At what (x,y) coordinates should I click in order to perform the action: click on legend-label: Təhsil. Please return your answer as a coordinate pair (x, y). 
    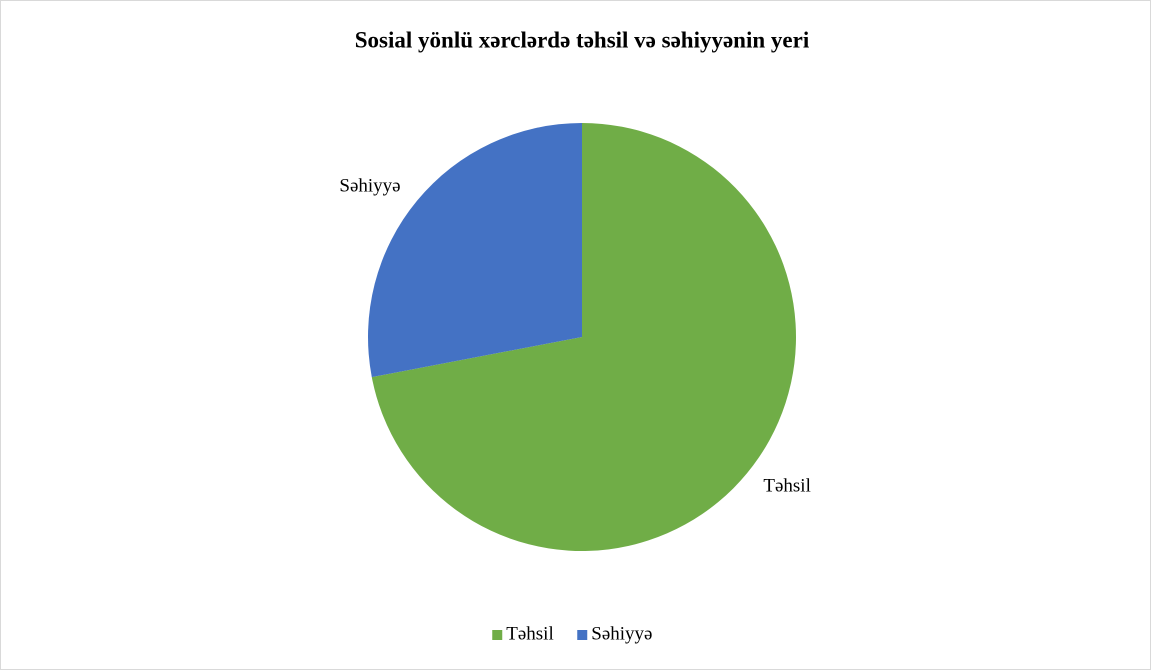
    Looking at the image, I should click on (530, 633).